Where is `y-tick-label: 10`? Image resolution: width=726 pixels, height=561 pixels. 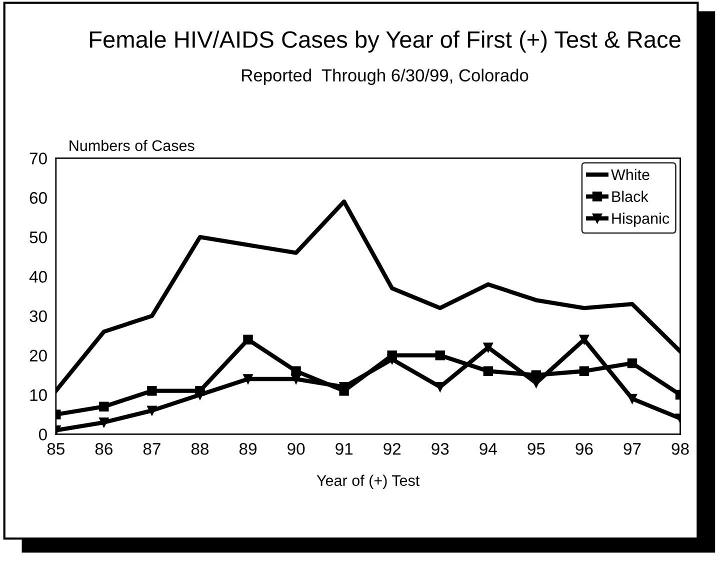 y-tick-label: 10 is located at coordinates (38, 395).